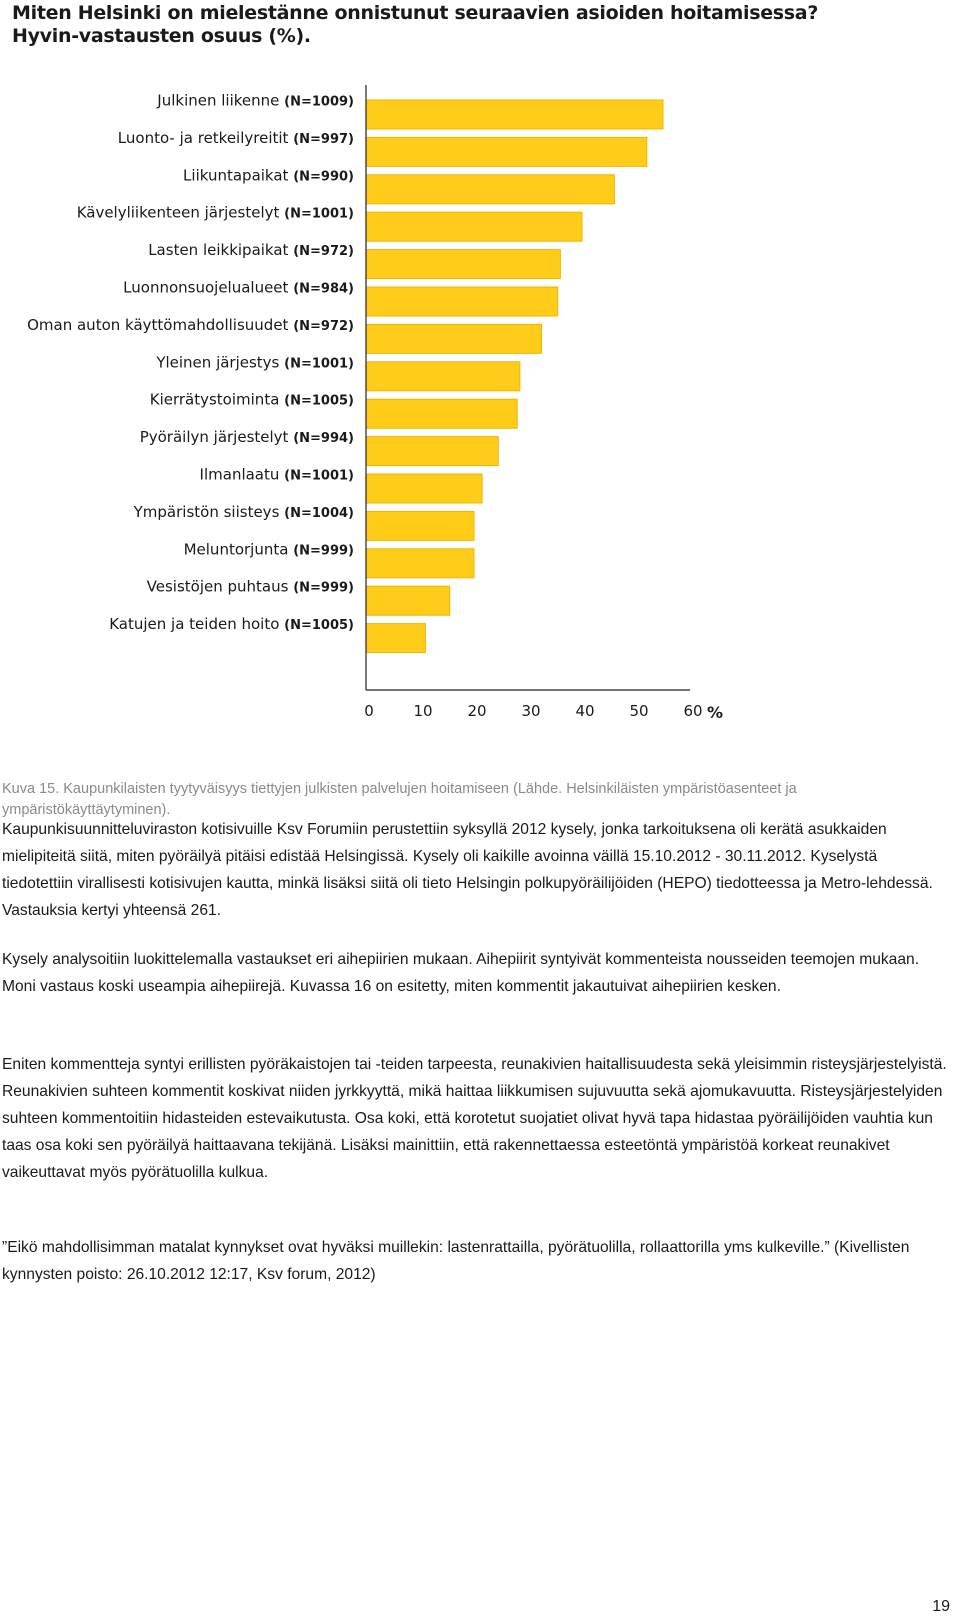 This screenshot has height=1622, width=960. I want to click on category-label-7: Oman auton käyttömahdollisuudet (N=972), so click(190, 325).